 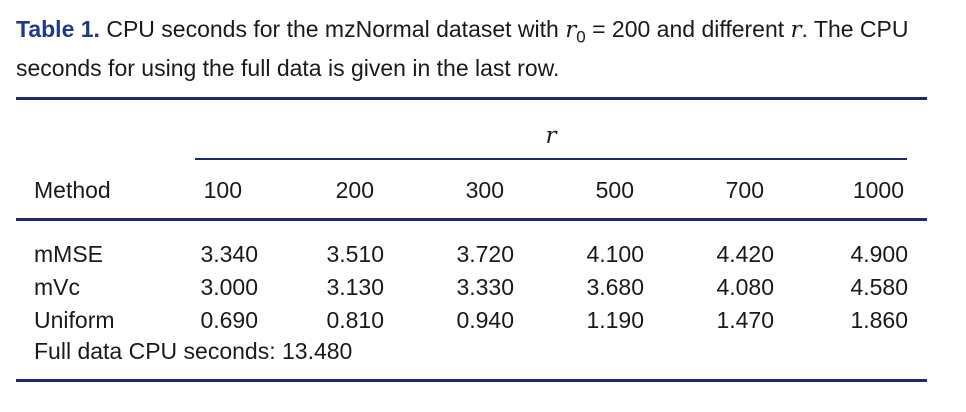 What do you see at coordinates (229, 254) in the screenshot?
I see `table-cell: 3.340` at bounding box center [229, 254].